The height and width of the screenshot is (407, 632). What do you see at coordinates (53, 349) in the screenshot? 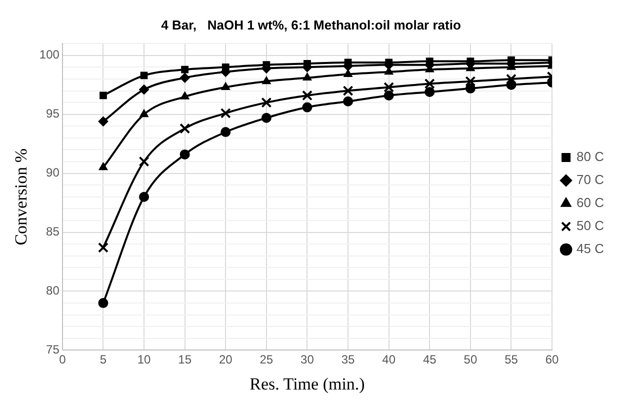
I see `y-tick-label: 75` at bounding box center [53, 349].